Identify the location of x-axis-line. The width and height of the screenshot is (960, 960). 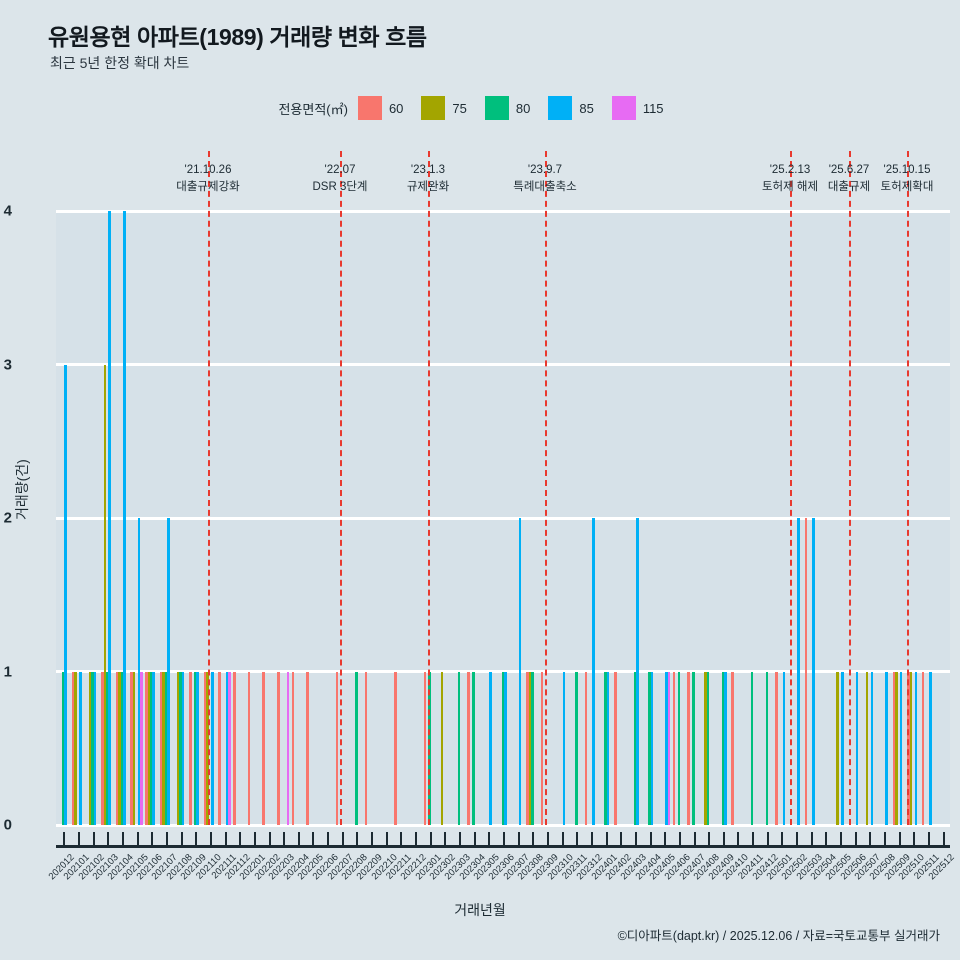
(503, 846).